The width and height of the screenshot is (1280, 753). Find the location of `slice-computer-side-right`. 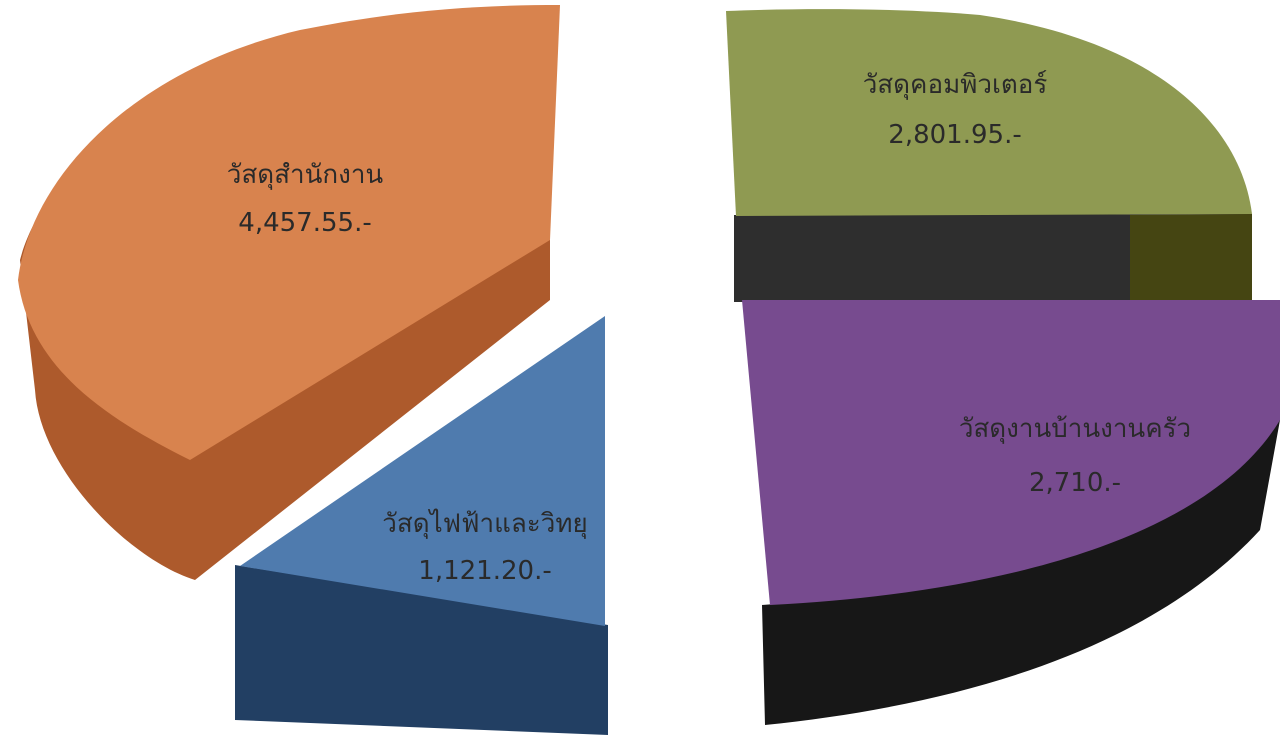

slice-computer-side-right is located at coordinates (1191, 258).